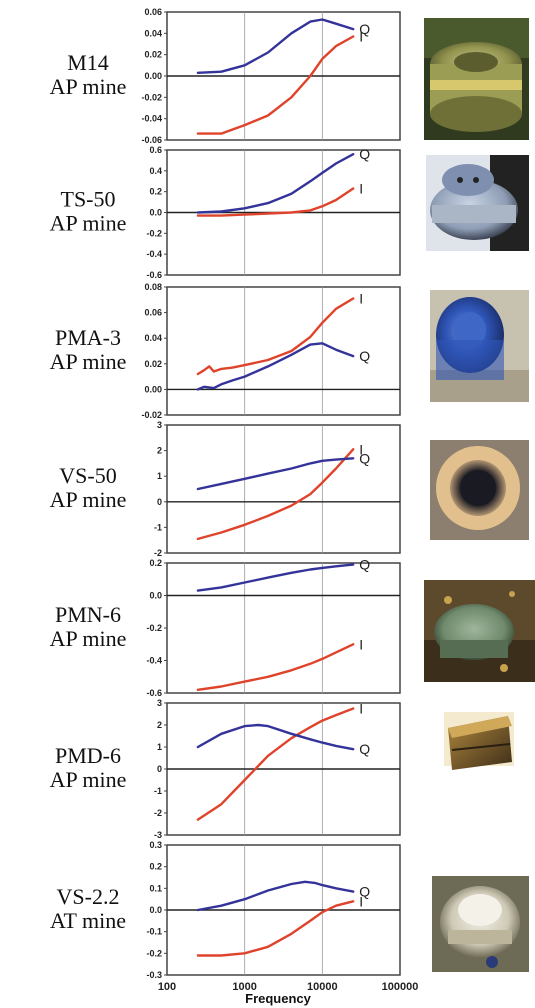 The height and width of the screenshot is (1008, 535). I want to click on x-tick-label: 100000, so click(400, 987).